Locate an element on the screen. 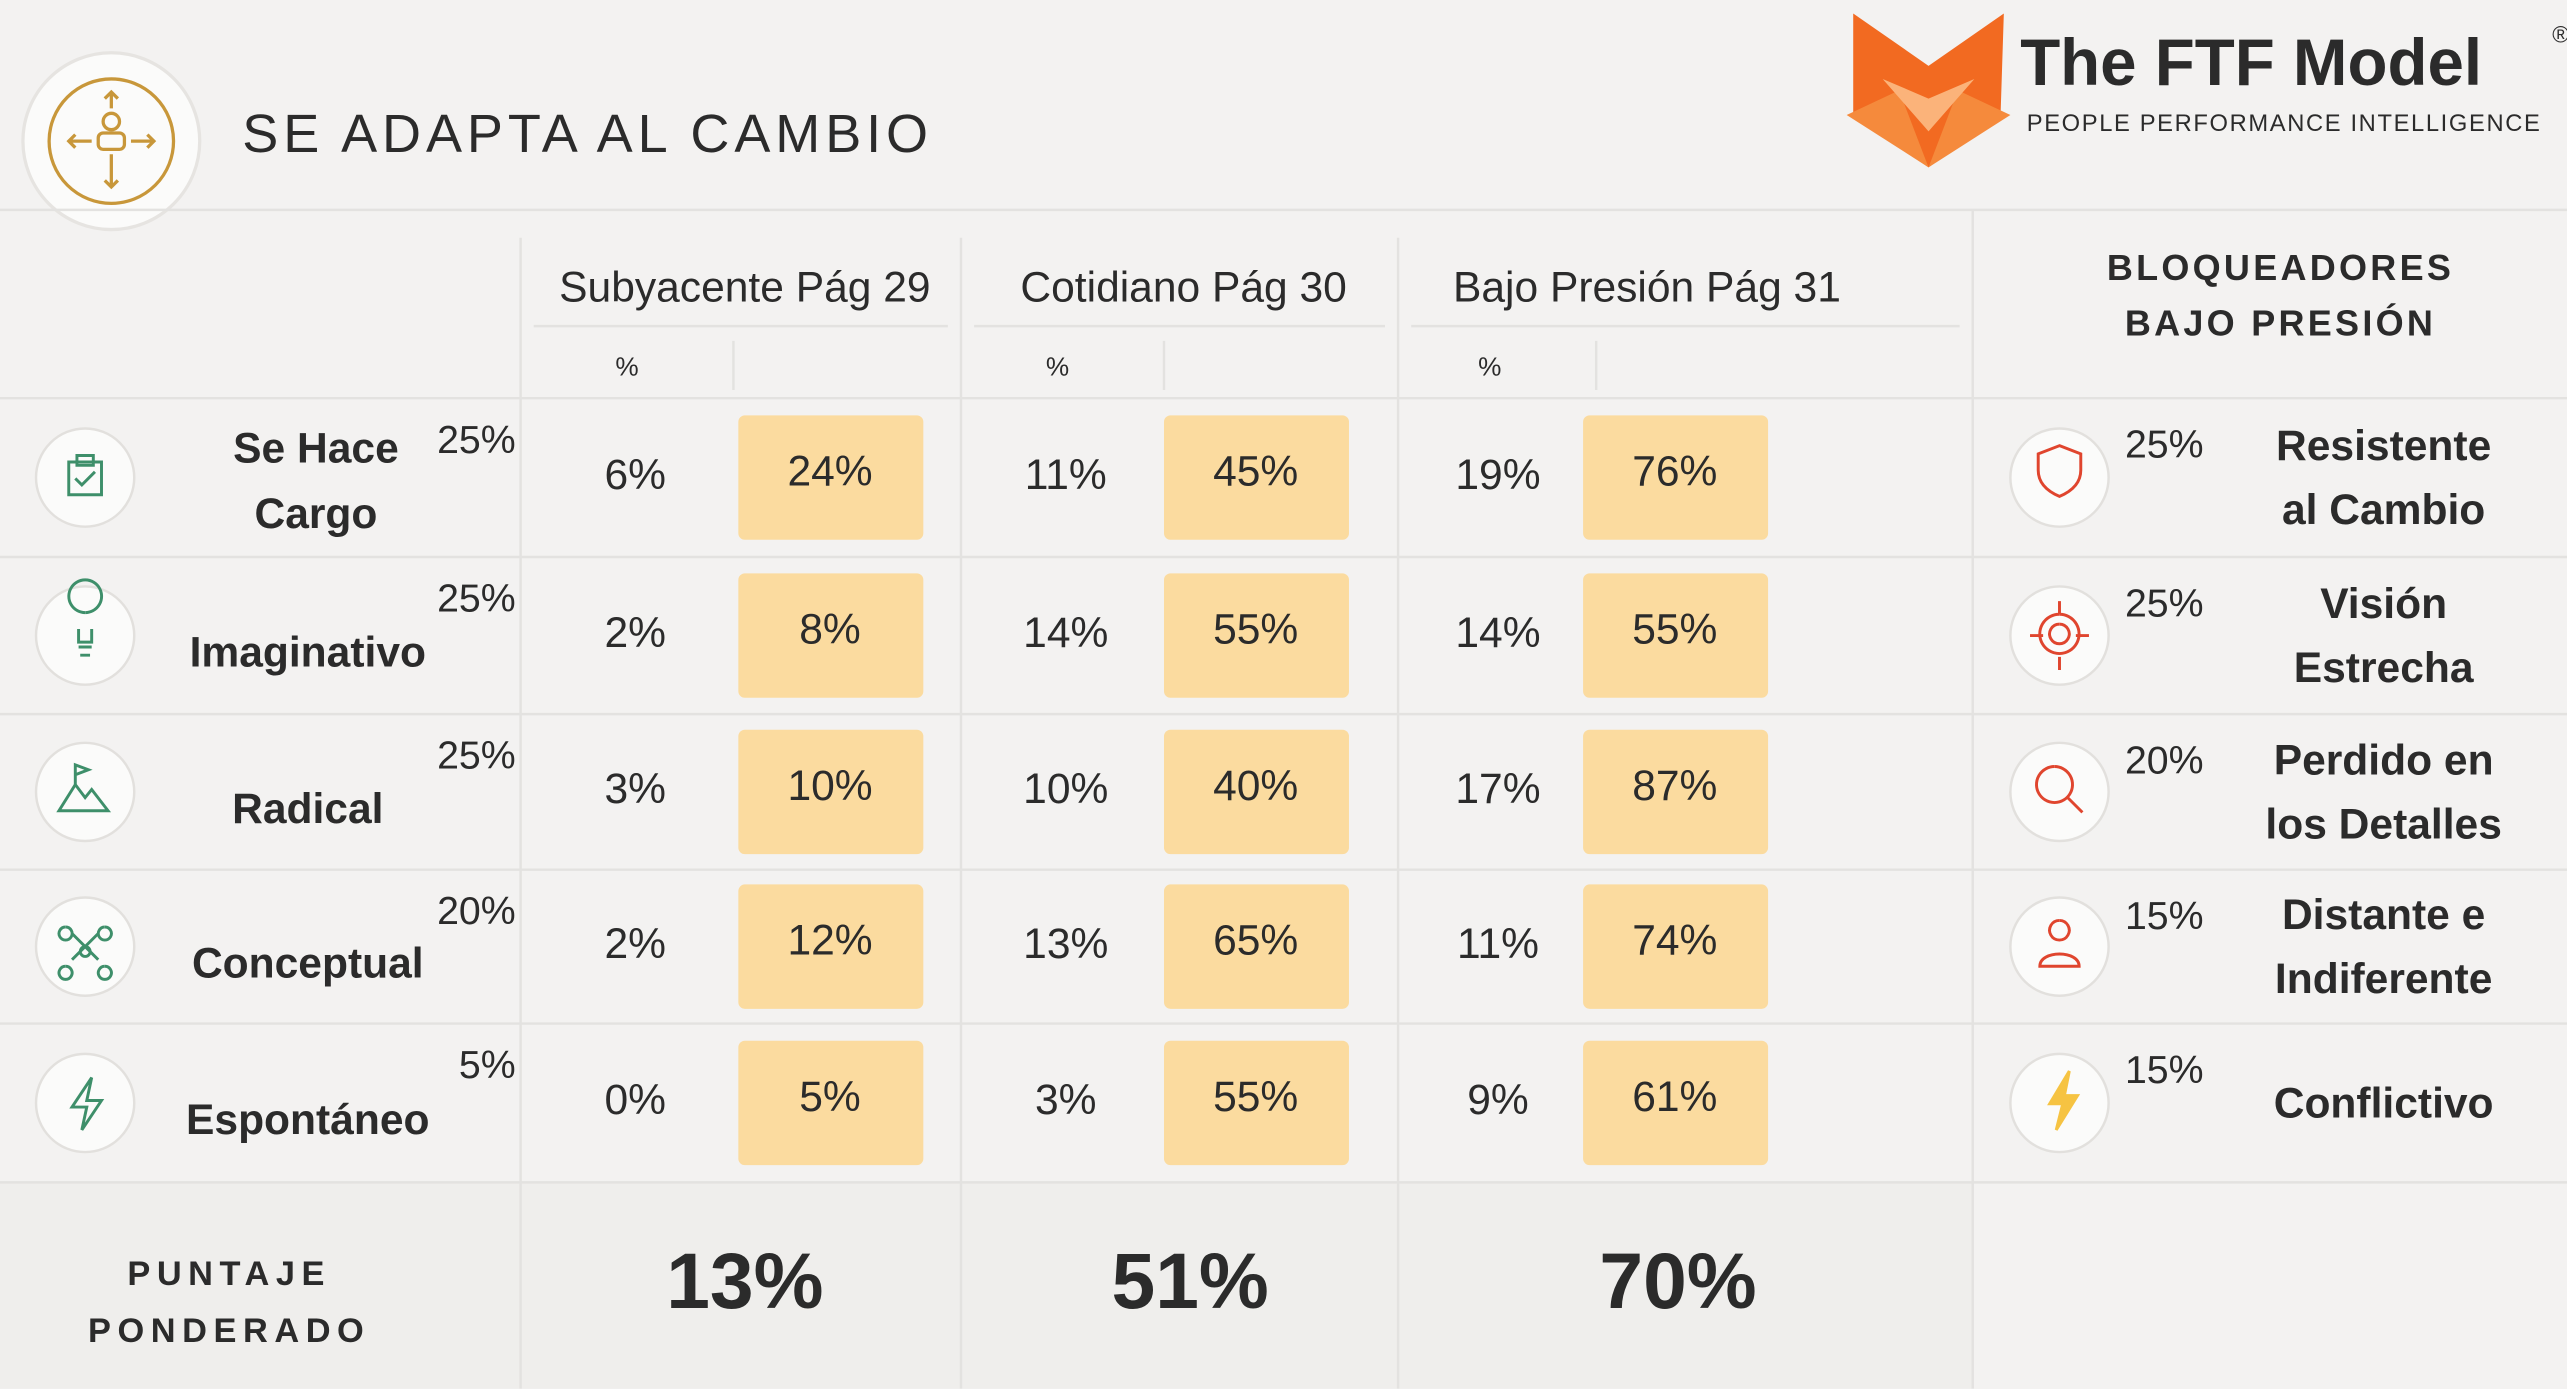 This screenshot has height=1389, width=2567. cell-percent: 11% is located at coordinates (1066, 475).